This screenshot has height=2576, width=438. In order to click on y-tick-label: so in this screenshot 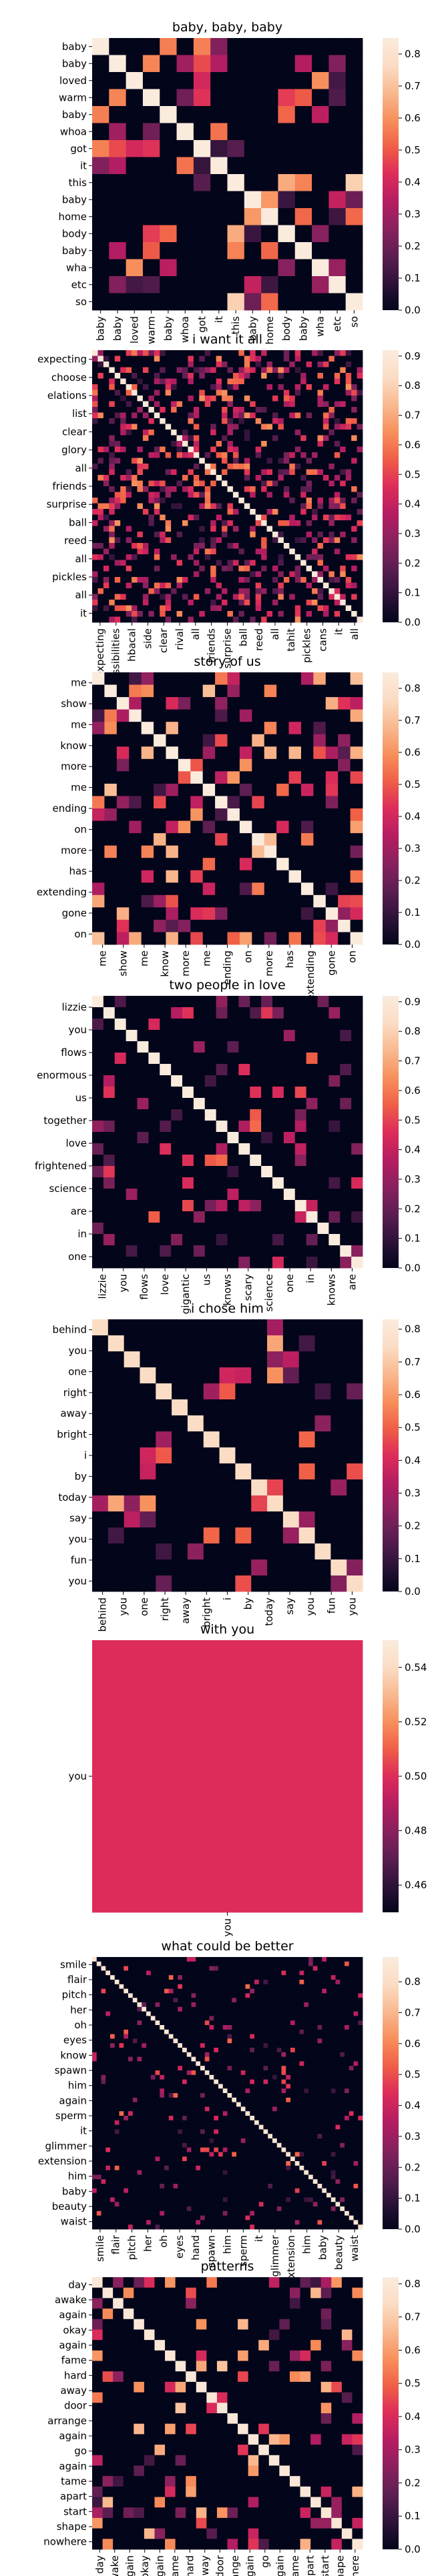, I will do `click(81, 301)`.